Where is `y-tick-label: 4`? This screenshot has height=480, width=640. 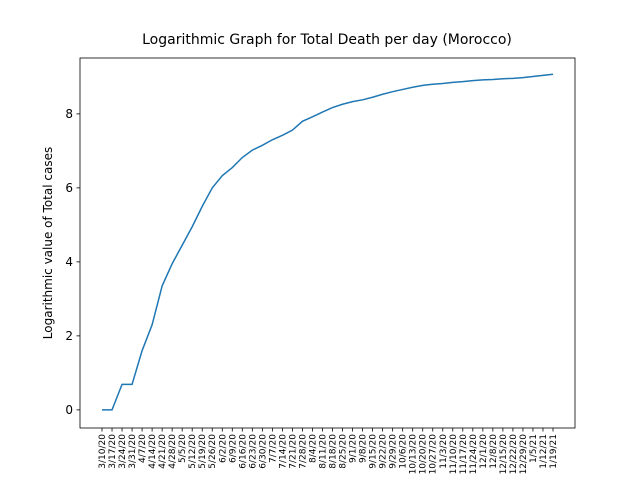
y-tick-label: 4 is located at coordinates (69, 262).